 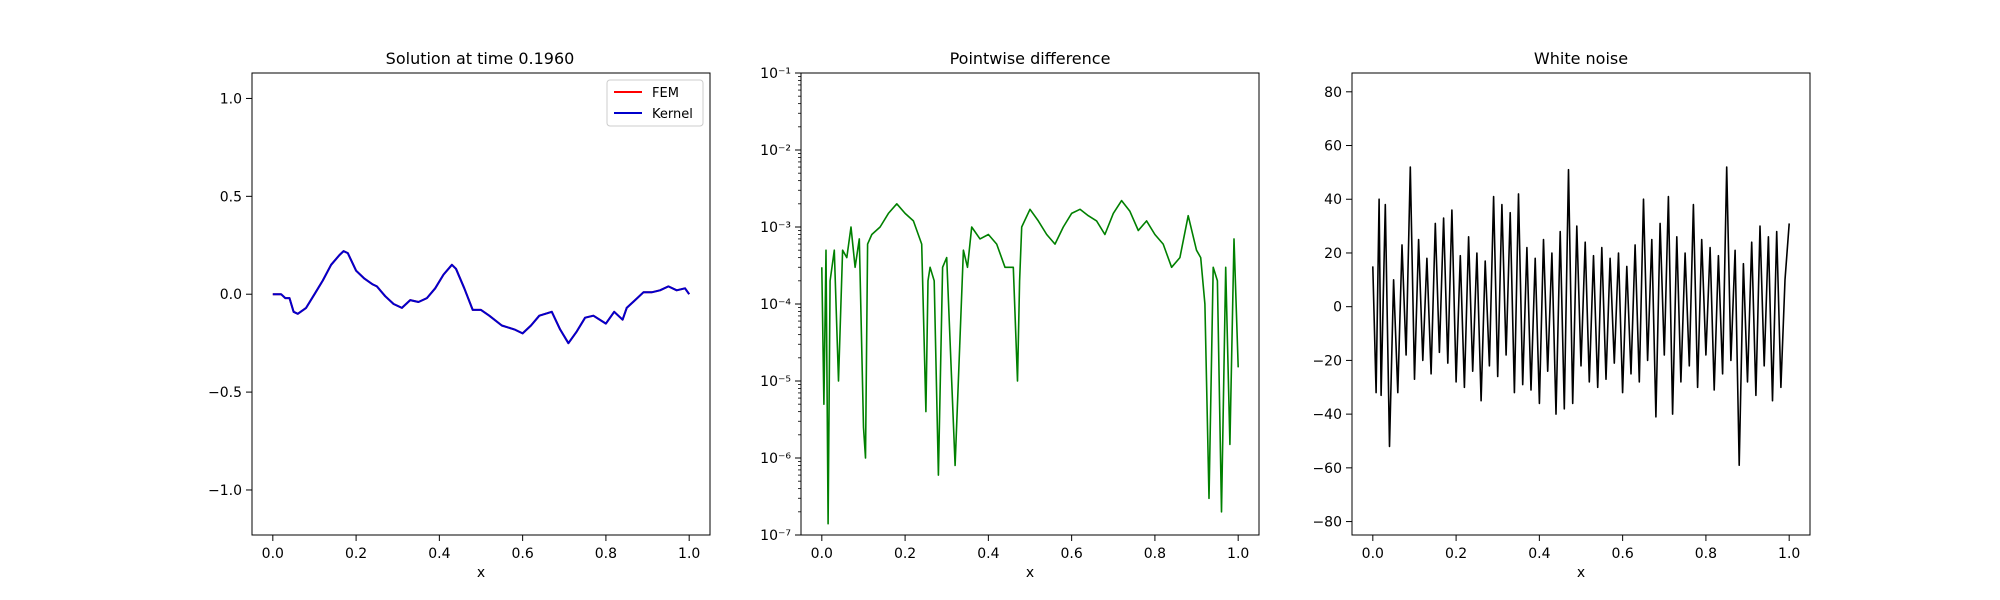 I want to click on y-tick-label: 10⁻⁴, so click(x=775, y=305).